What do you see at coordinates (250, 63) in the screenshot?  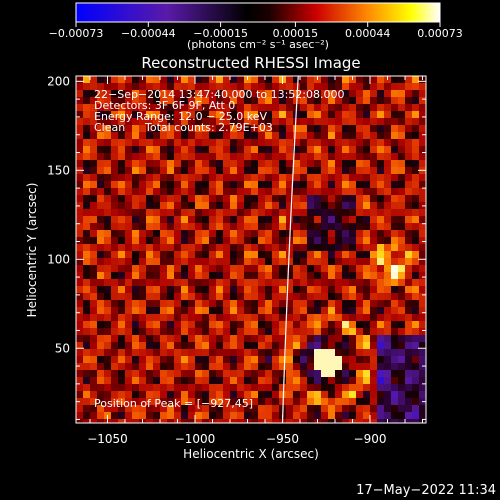 I see `chart-title: Reconstructed RHESSI Image` at bounding box center [250, 63].